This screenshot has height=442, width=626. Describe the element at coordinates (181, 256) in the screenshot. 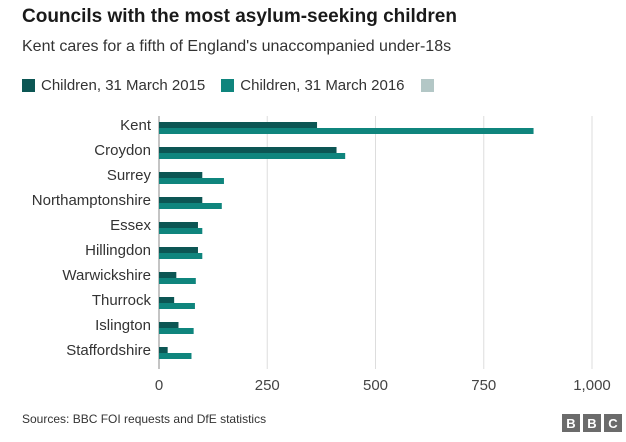

I see `bar-hillingdon-2016` at that location.